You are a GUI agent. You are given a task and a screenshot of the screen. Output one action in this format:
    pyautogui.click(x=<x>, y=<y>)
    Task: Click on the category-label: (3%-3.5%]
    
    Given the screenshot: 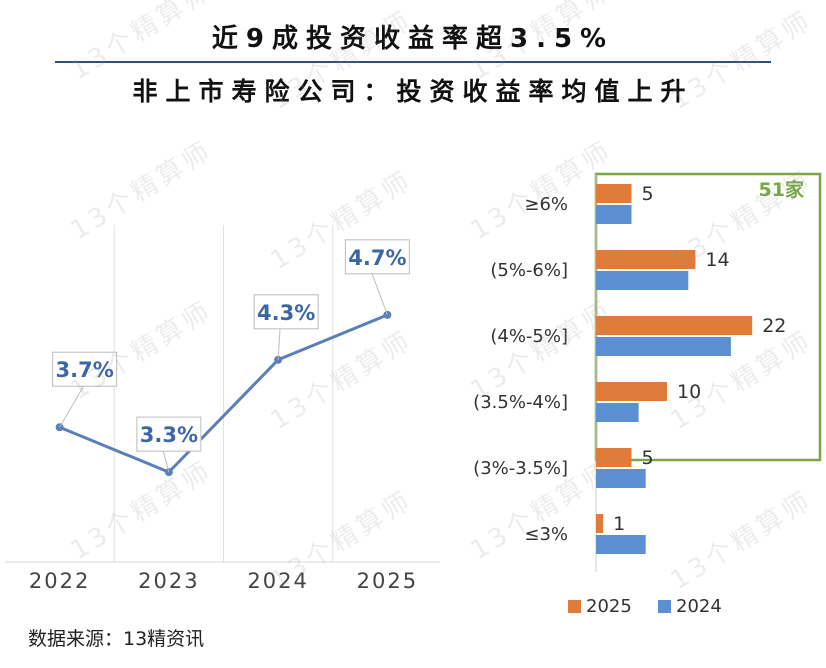 What is the action you would take?
    pyautogui.click(x=520, y=468)
    